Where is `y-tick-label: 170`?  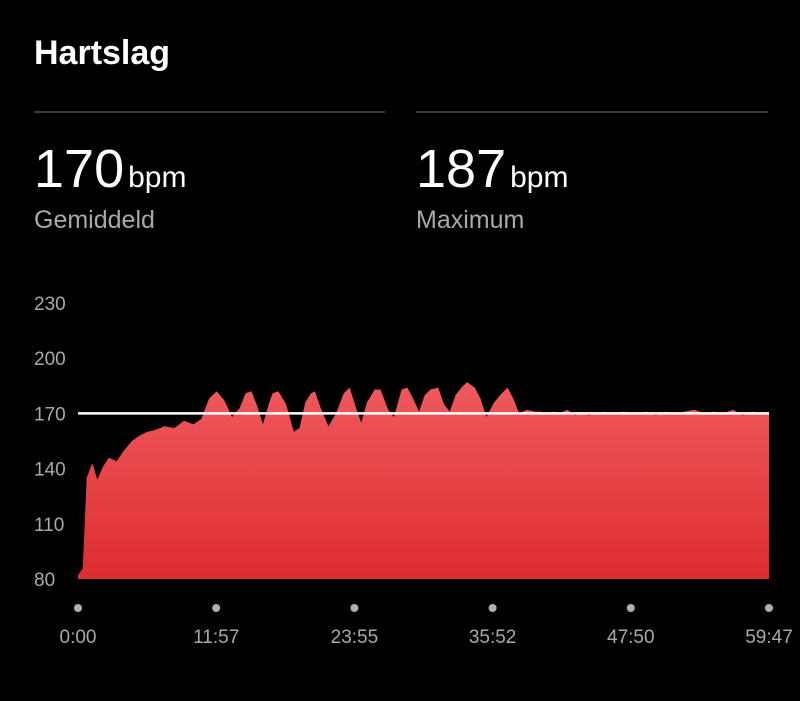 y-tick-label: 170 is located at coordinates (50, 414).